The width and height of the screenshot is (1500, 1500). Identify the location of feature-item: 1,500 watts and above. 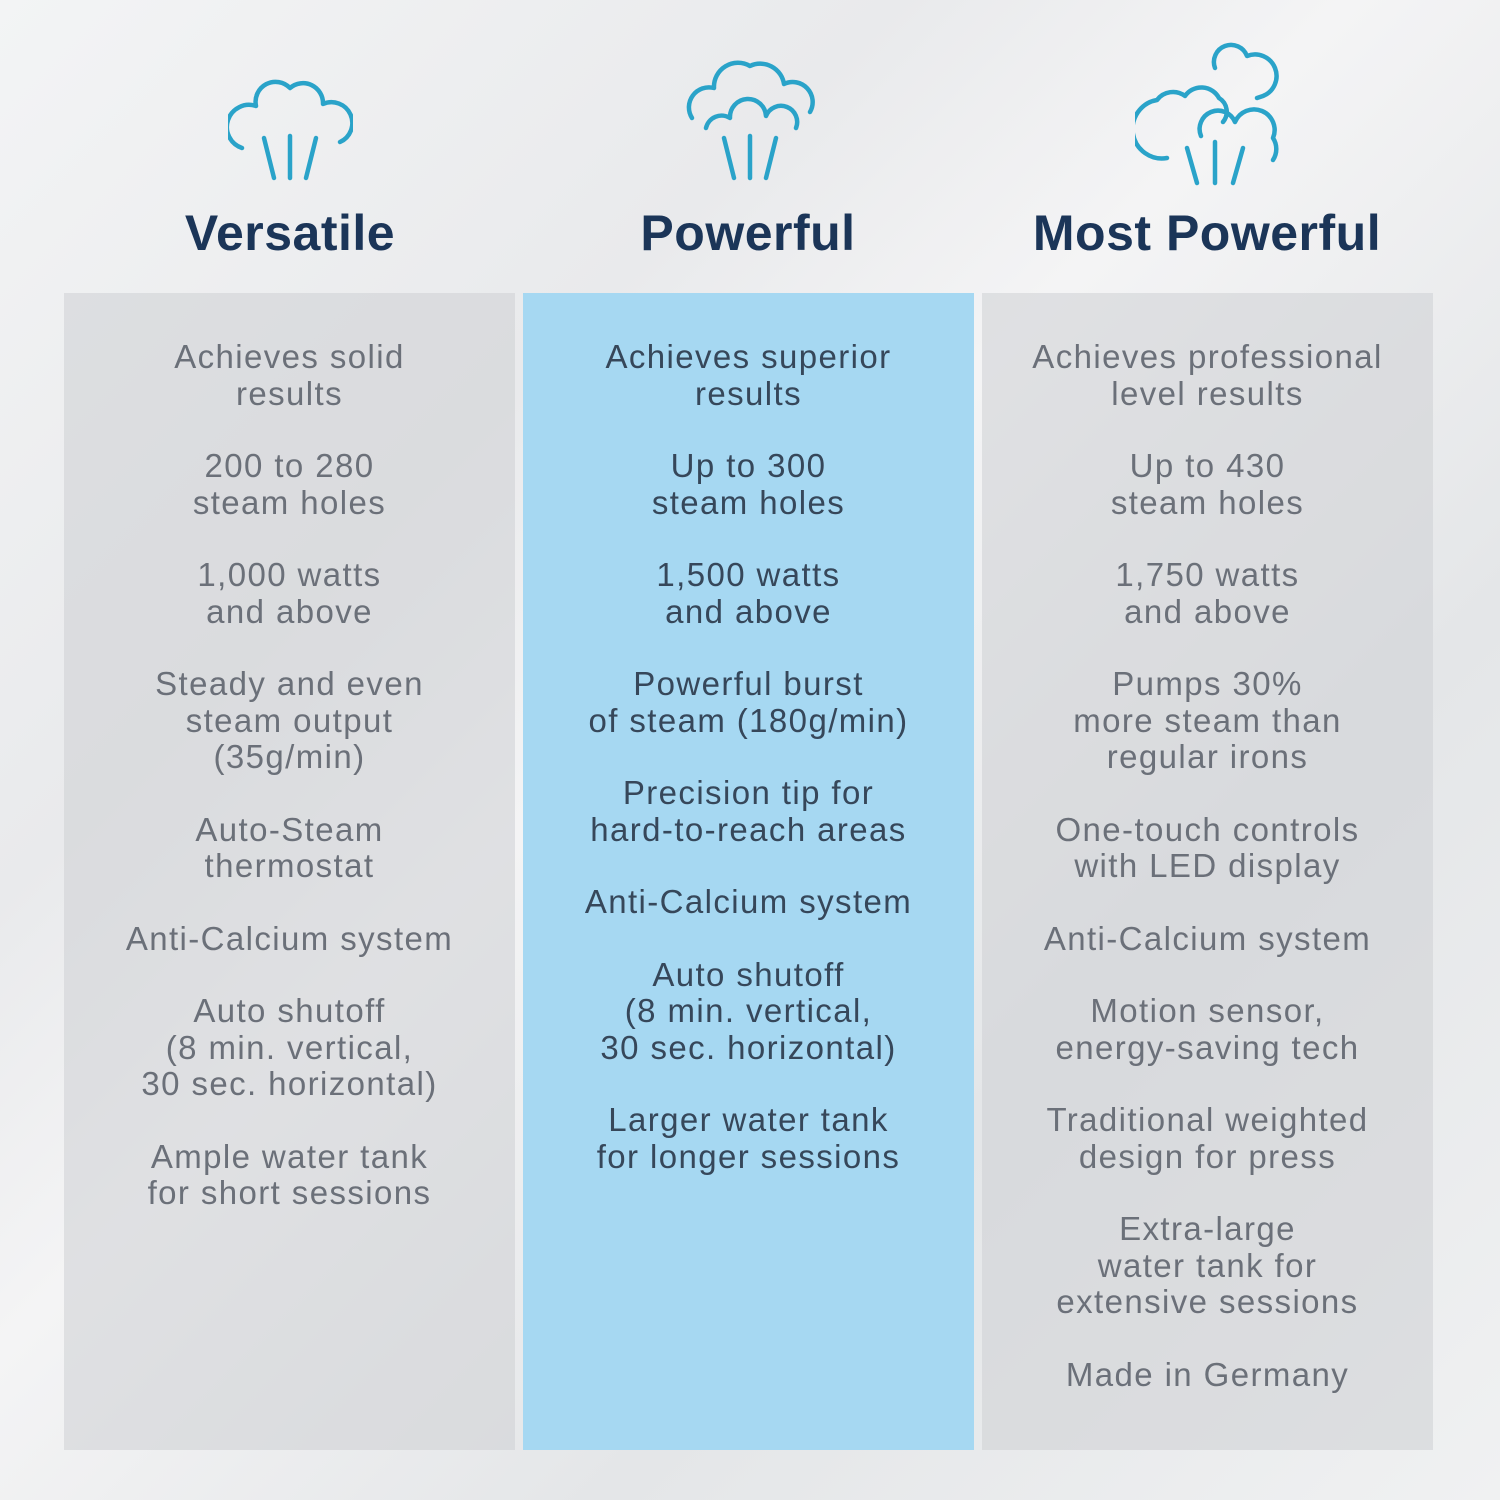
(748, 593).